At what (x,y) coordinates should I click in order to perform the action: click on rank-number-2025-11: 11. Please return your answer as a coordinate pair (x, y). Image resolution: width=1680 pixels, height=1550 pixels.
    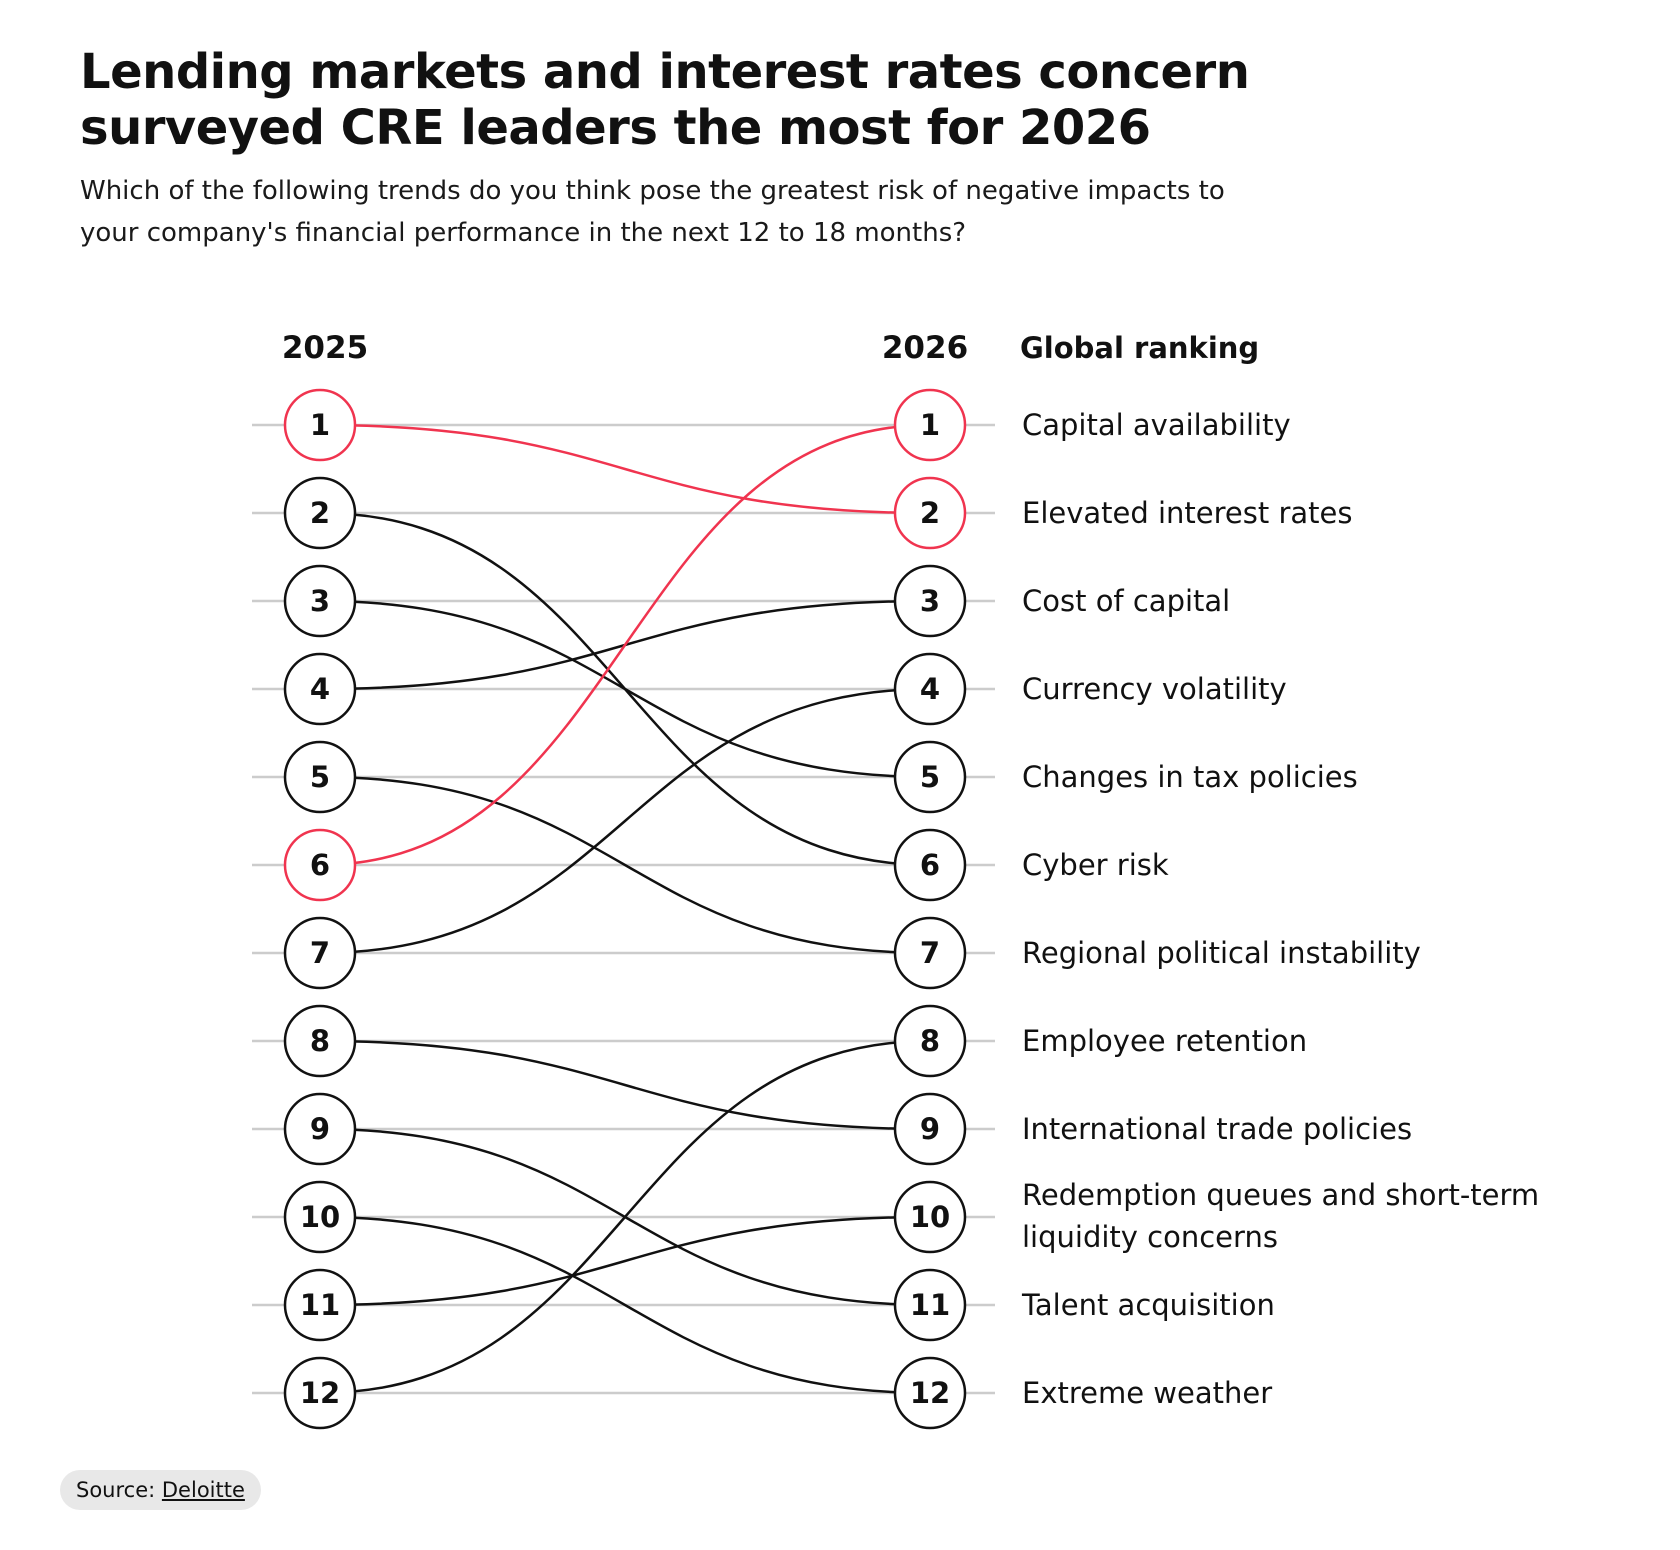
    Looking at the image, I should click on (320, 1305).